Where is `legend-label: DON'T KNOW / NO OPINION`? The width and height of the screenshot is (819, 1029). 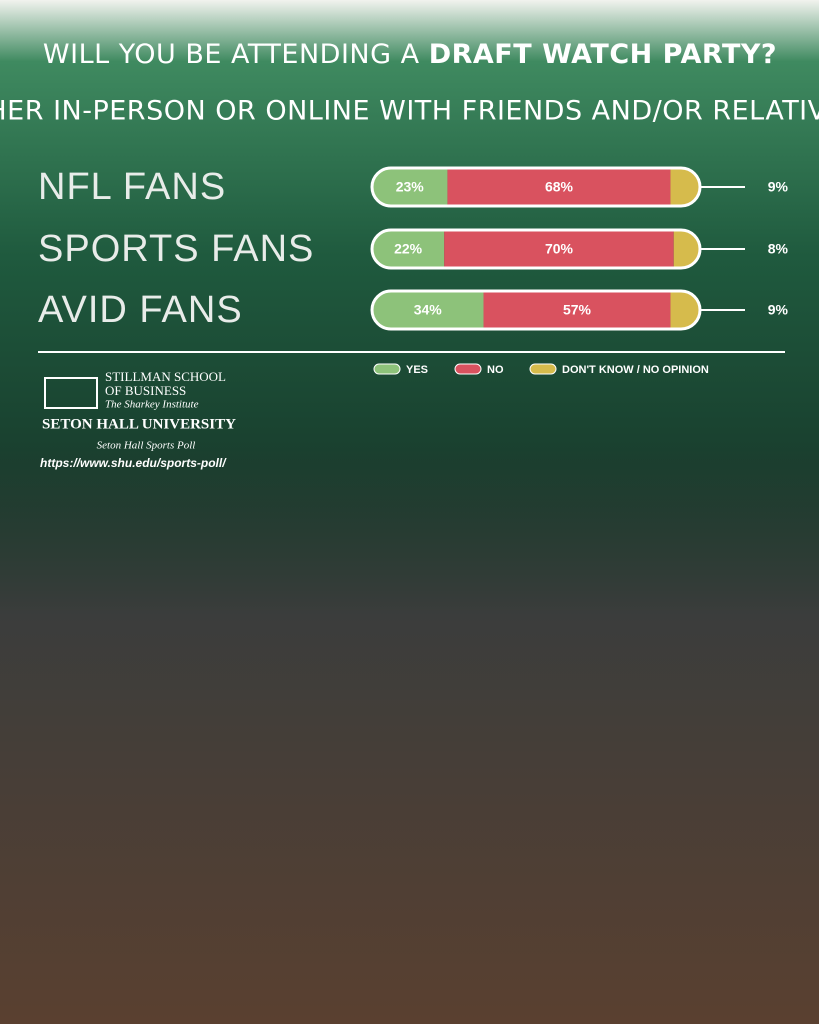
legend-label: DON'T KNOW / NO OPINION is located at coordinates (635, 370).